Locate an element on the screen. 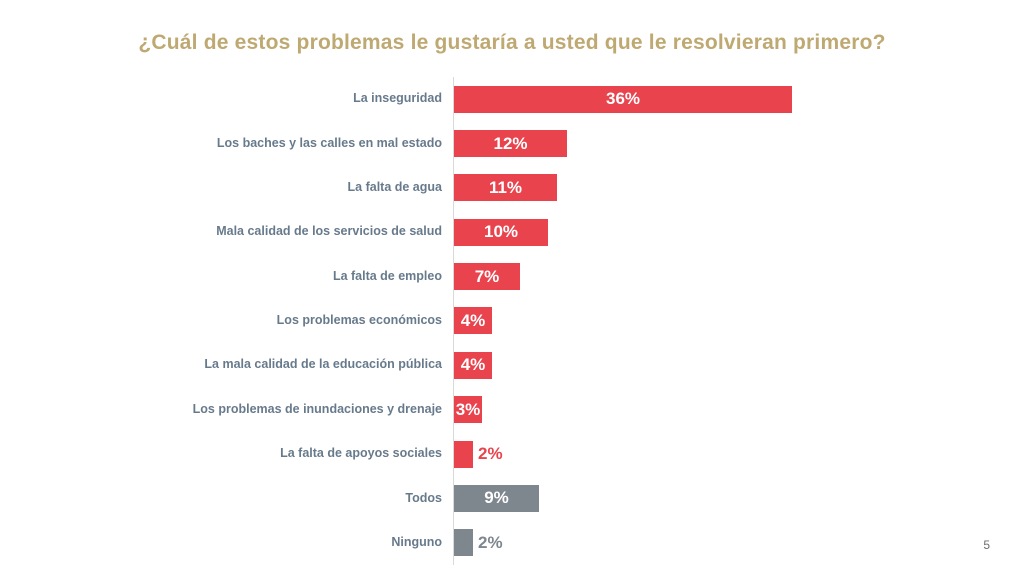  bar-value: 36% is located at coordinates (623, 99).